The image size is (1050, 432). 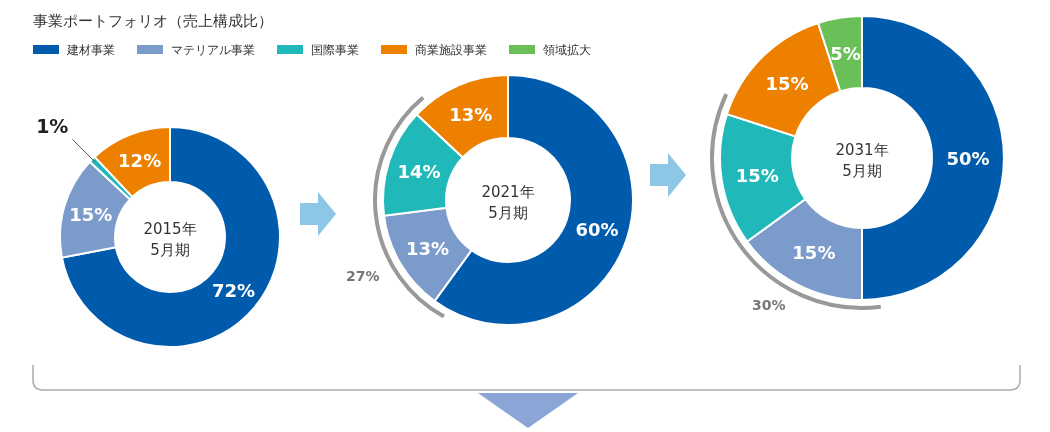 I want to click on data-label: 5%, so click(x=845, y=54).